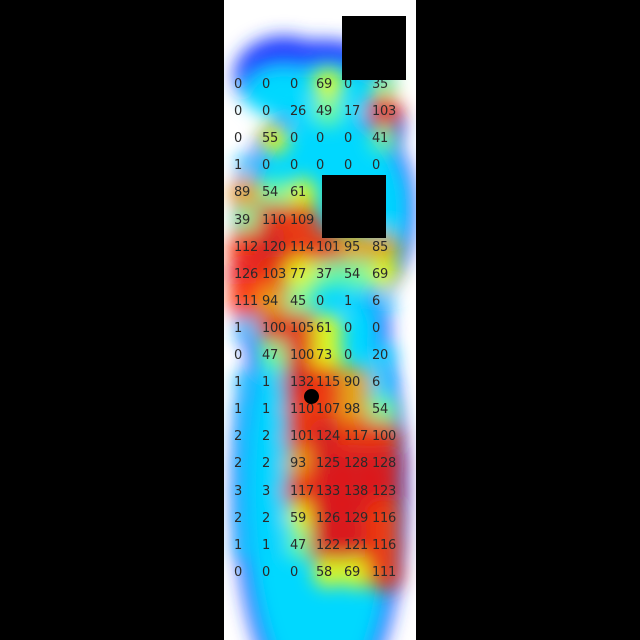  I want to click on pressure-value: 45, so click(298, 301).